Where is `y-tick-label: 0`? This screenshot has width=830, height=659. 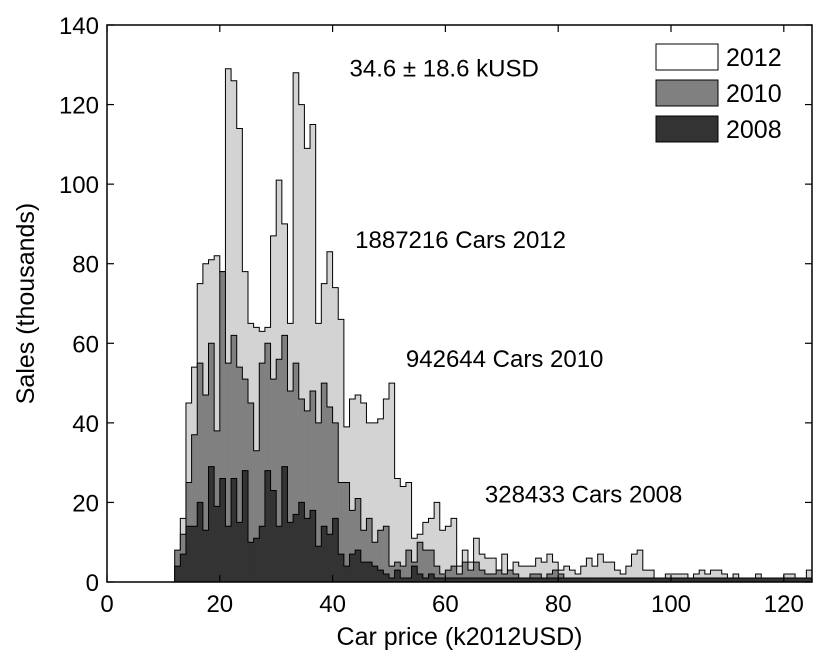 y-tick-label: 0 is located at coordinates (92, 583).